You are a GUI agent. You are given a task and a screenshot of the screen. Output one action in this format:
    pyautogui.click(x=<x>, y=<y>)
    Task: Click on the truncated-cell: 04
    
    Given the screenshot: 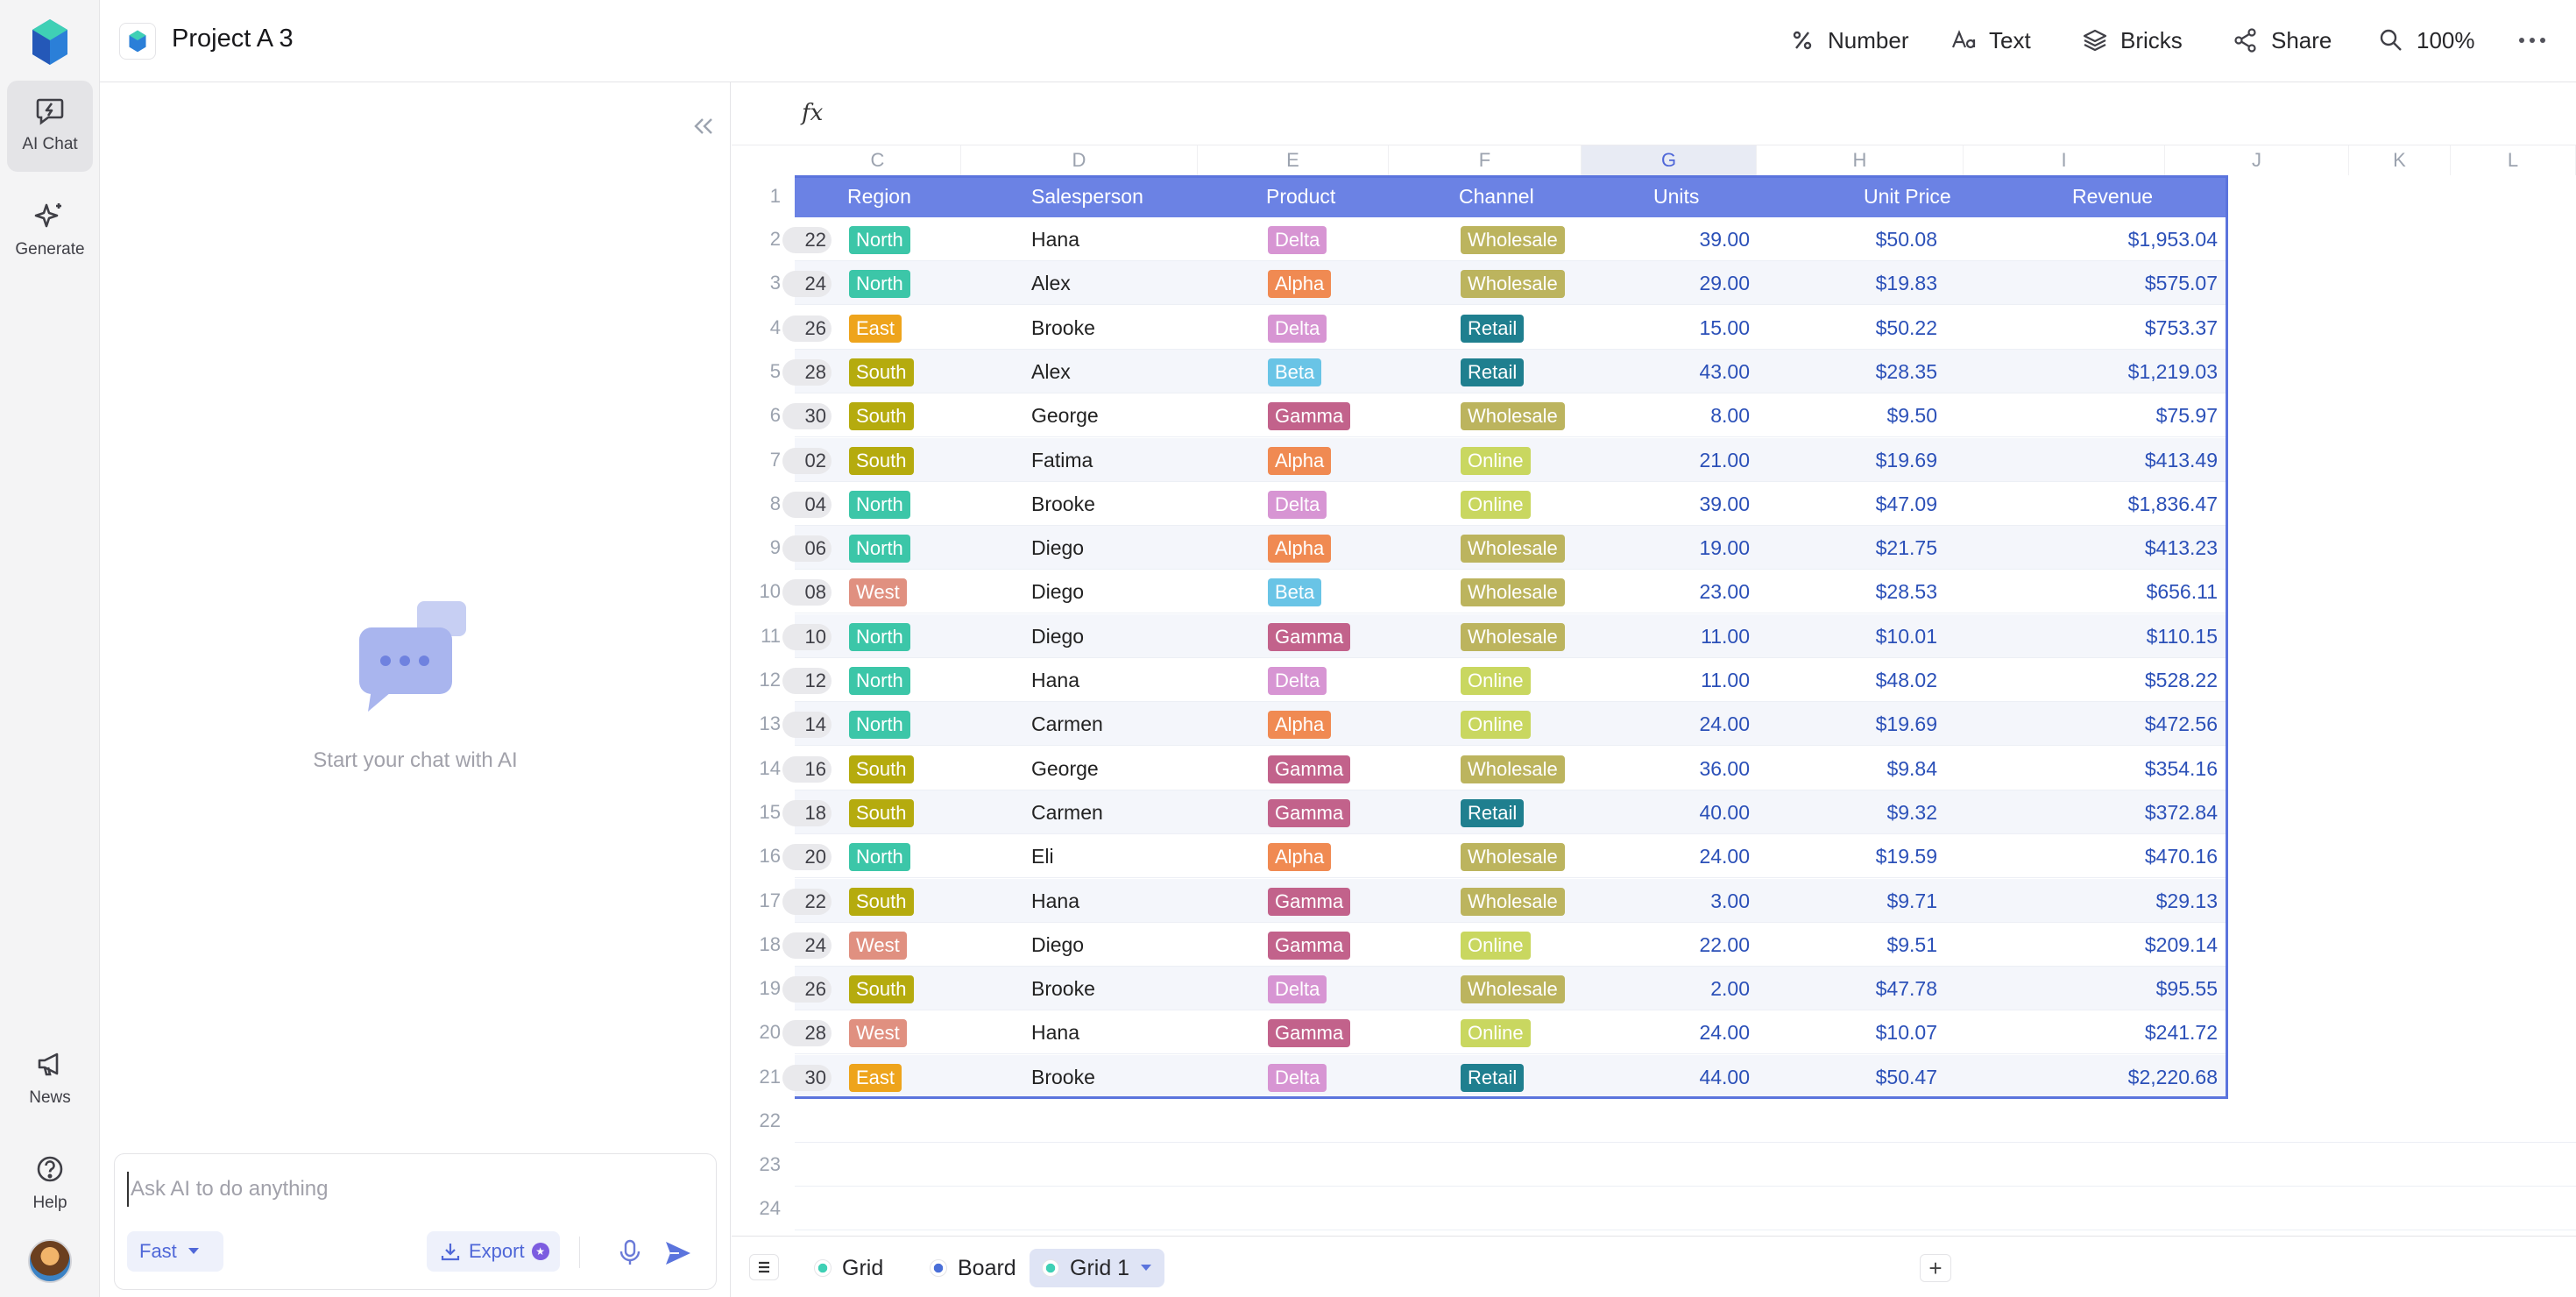 What is the action you would take?
    pyautogui.click(x=807, y=505)
    